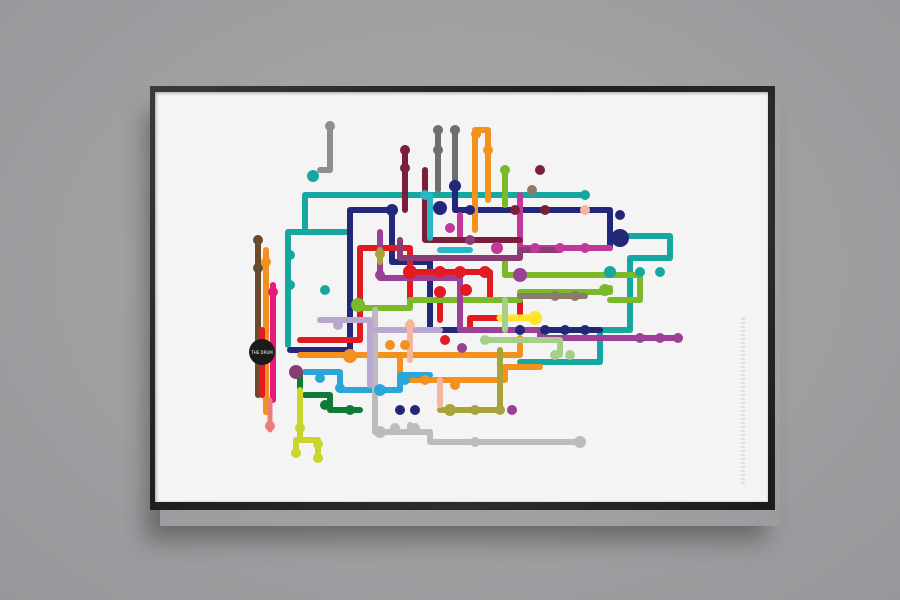 The image size is (900, 600). Describe the element at coordinates (446, 160) in the screenshot. I see `line-darkgrey` at that location.